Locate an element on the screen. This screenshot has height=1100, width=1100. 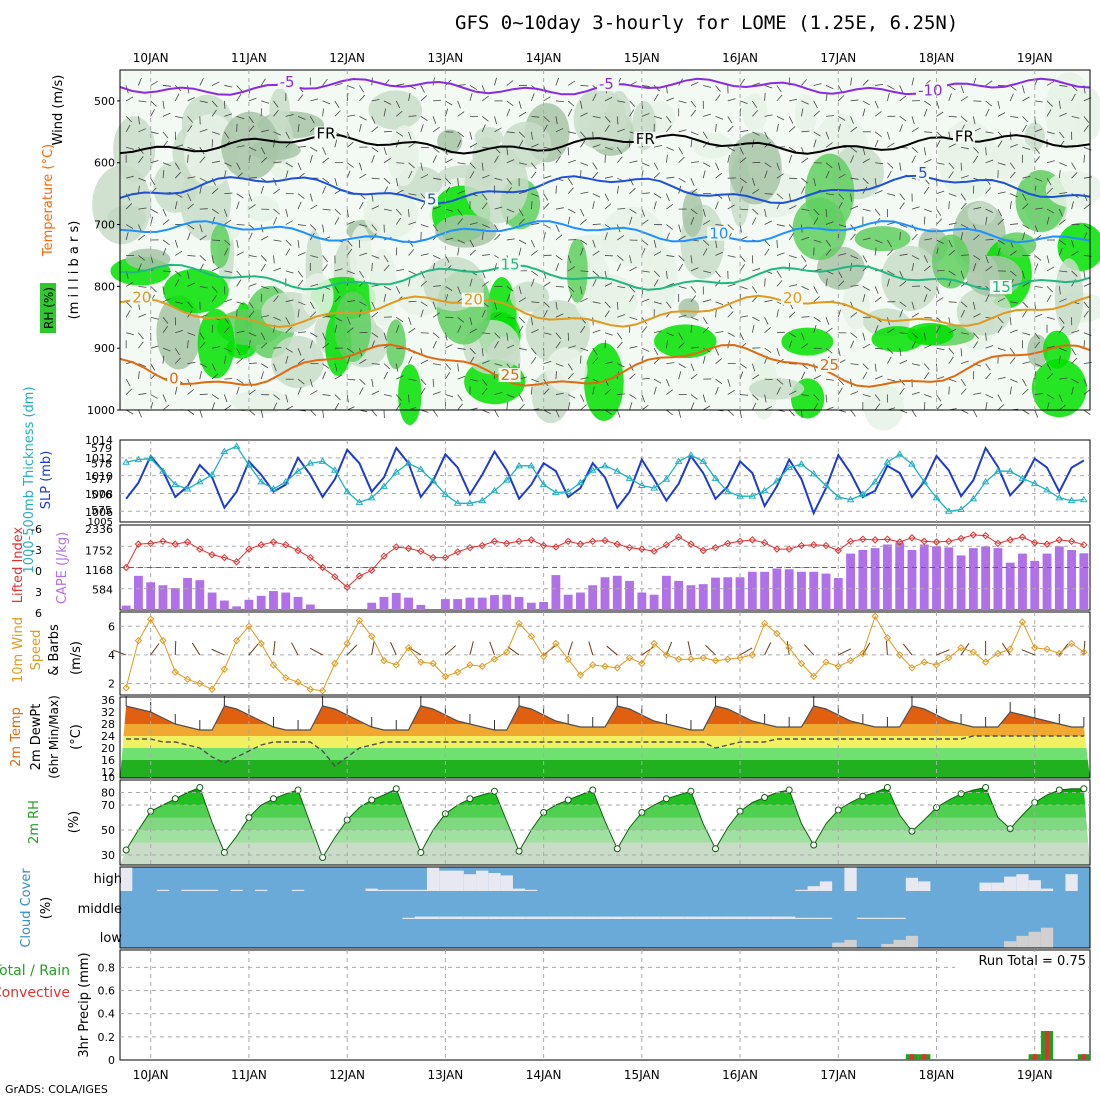
slp-tick-1014: 1014 is located at coordinates (99, 440).